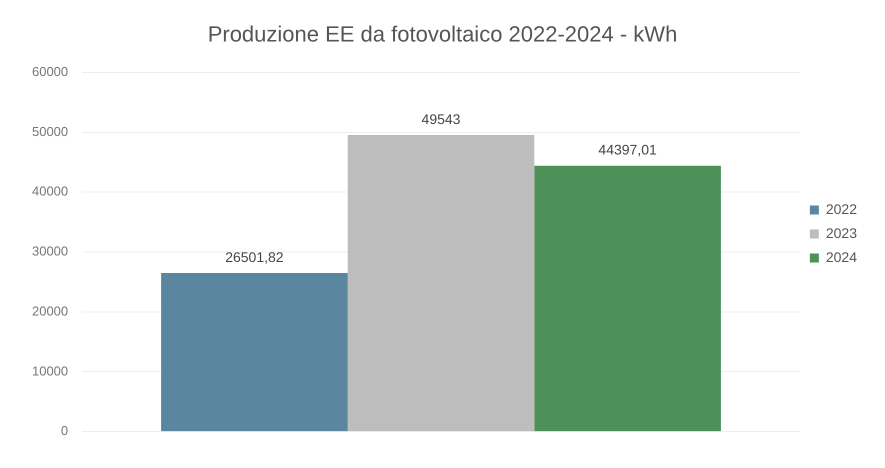 The image size is (885, 468). I want to click on data-label: 49543, so click(441, 118).